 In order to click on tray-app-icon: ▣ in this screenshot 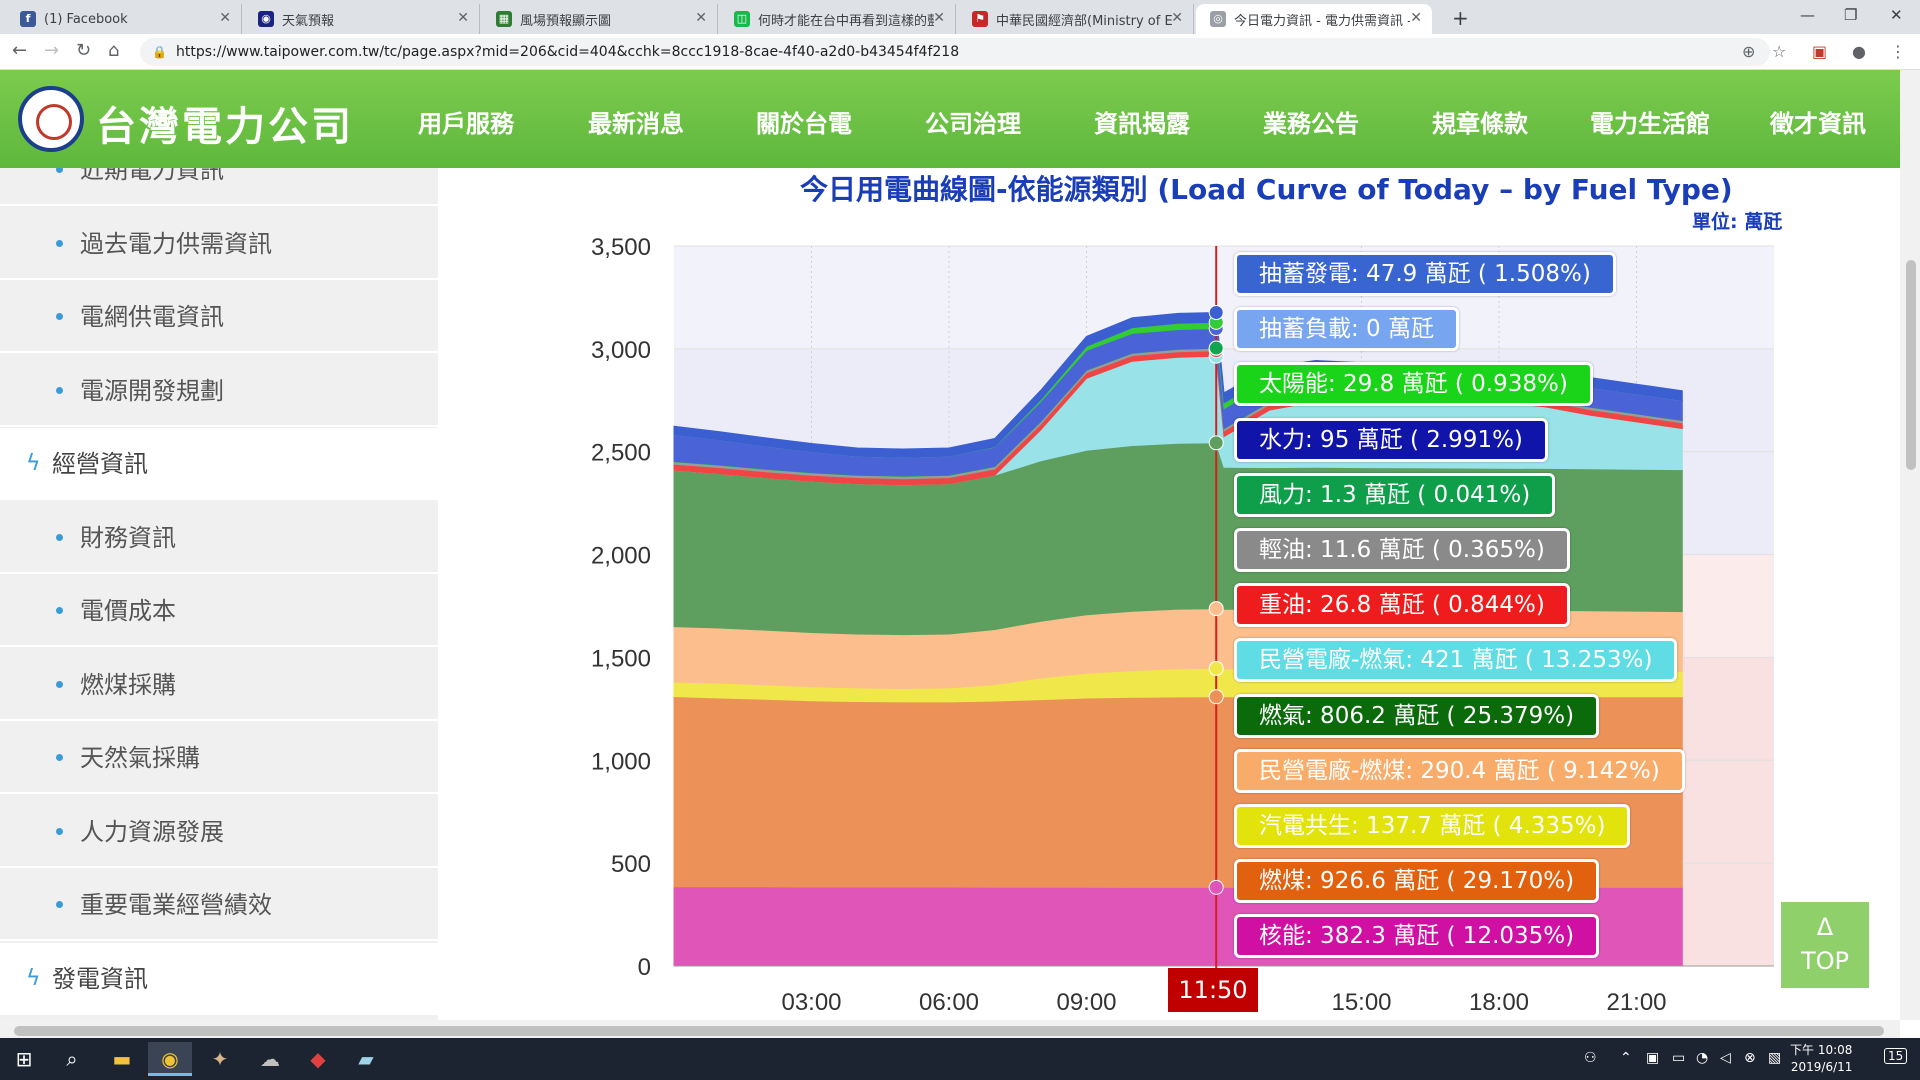, I will do `click(1653, 1058)`.